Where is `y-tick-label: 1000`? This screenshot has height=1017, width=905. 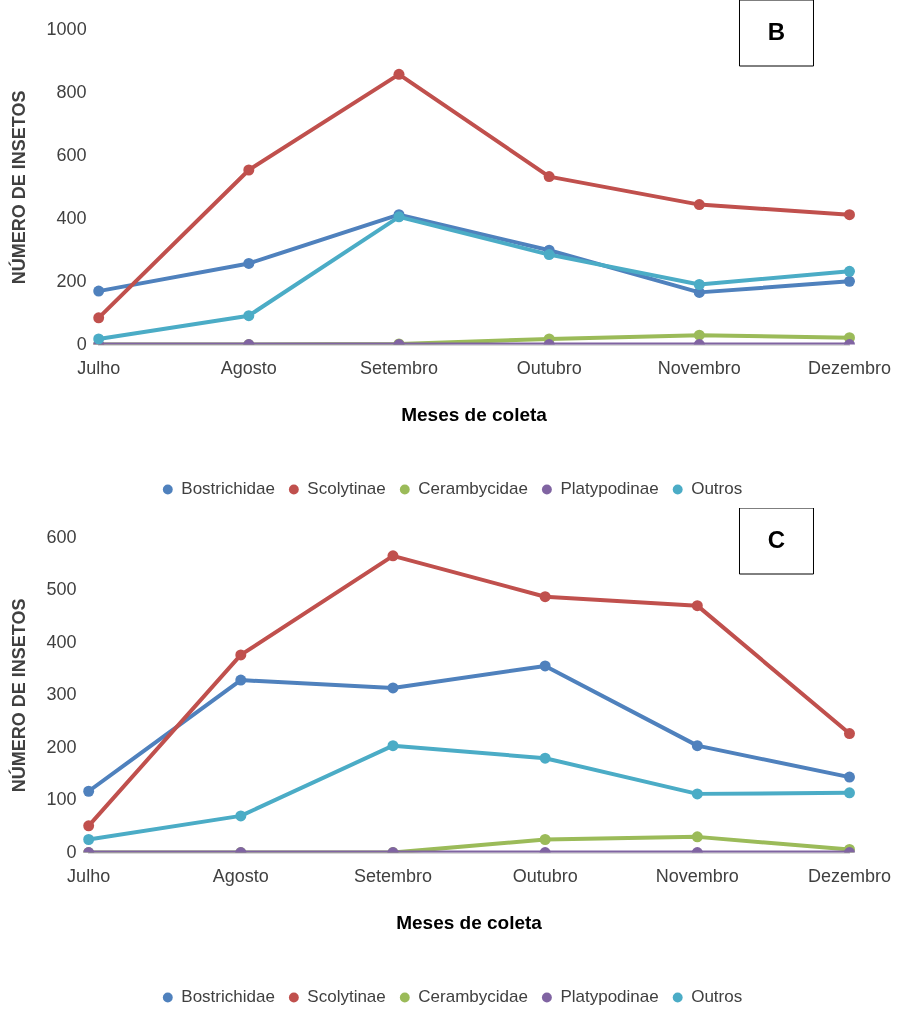
y-tick-label: 1000 is located at coordinates (66, 28).